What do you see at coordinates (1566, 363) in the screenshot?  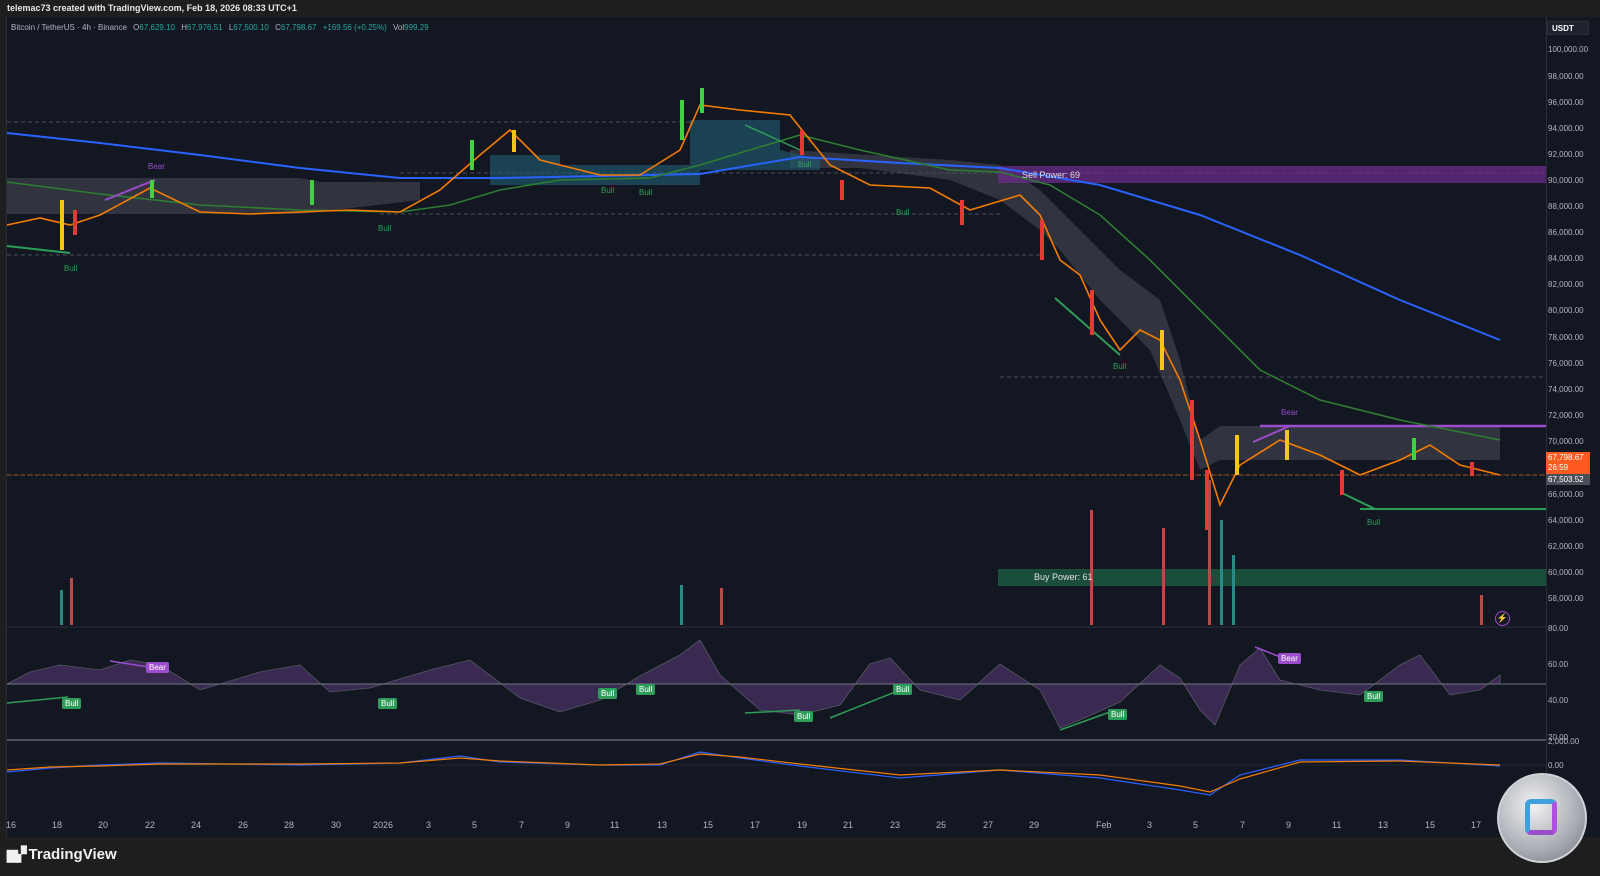 I see `price-tick: 76,000.00` at bounding box center [1566, 363].